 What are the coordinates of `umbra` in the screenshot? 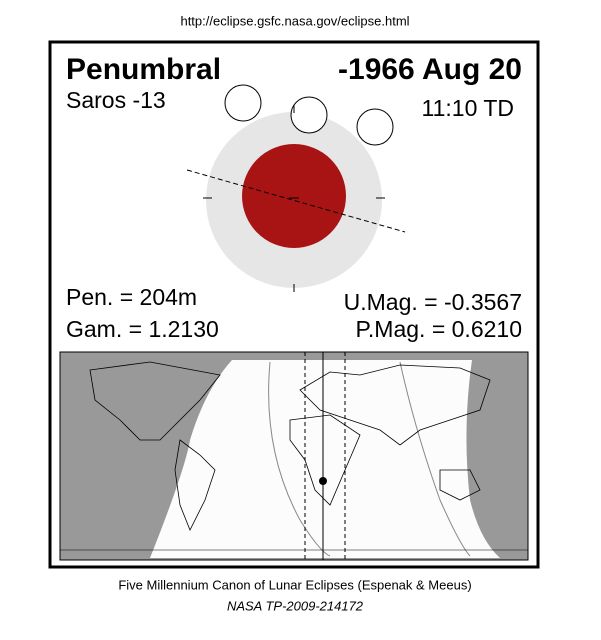 It's located at (294, 196).